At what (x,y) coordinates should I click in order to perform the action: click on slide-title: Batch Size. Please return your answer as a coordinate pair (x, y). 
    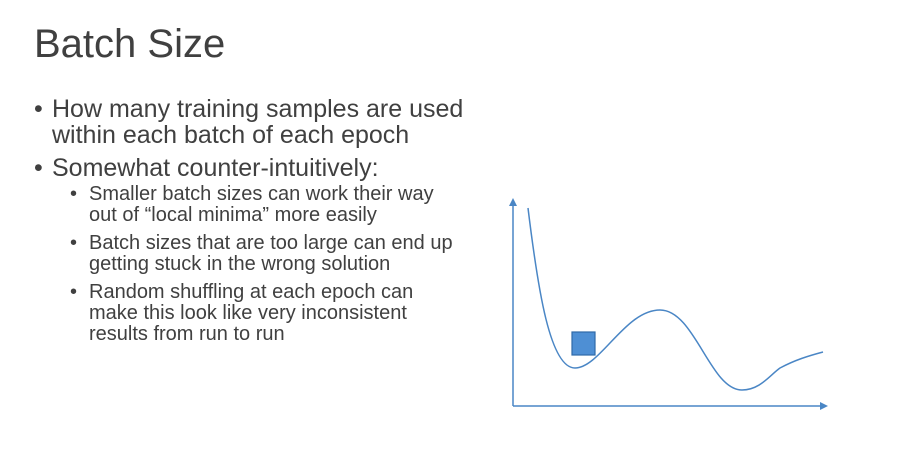
    Looking at the image, I should click on (130, 44).